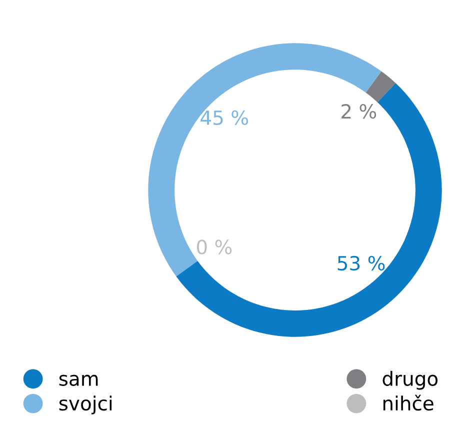 The width and height of the screenshot is (469, 428). I want to click on data-label: 45 %, so click(224, 118).